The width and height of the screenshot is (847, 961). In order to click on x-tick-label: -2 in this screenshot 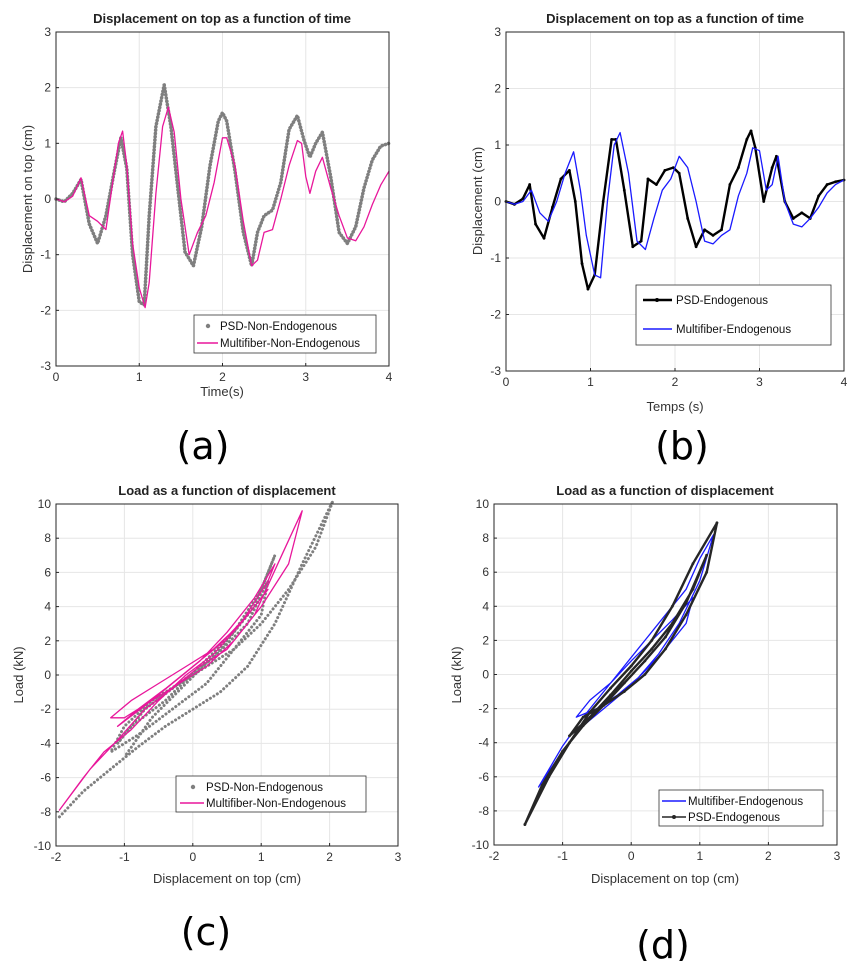, I will do `click(494, 856)`.